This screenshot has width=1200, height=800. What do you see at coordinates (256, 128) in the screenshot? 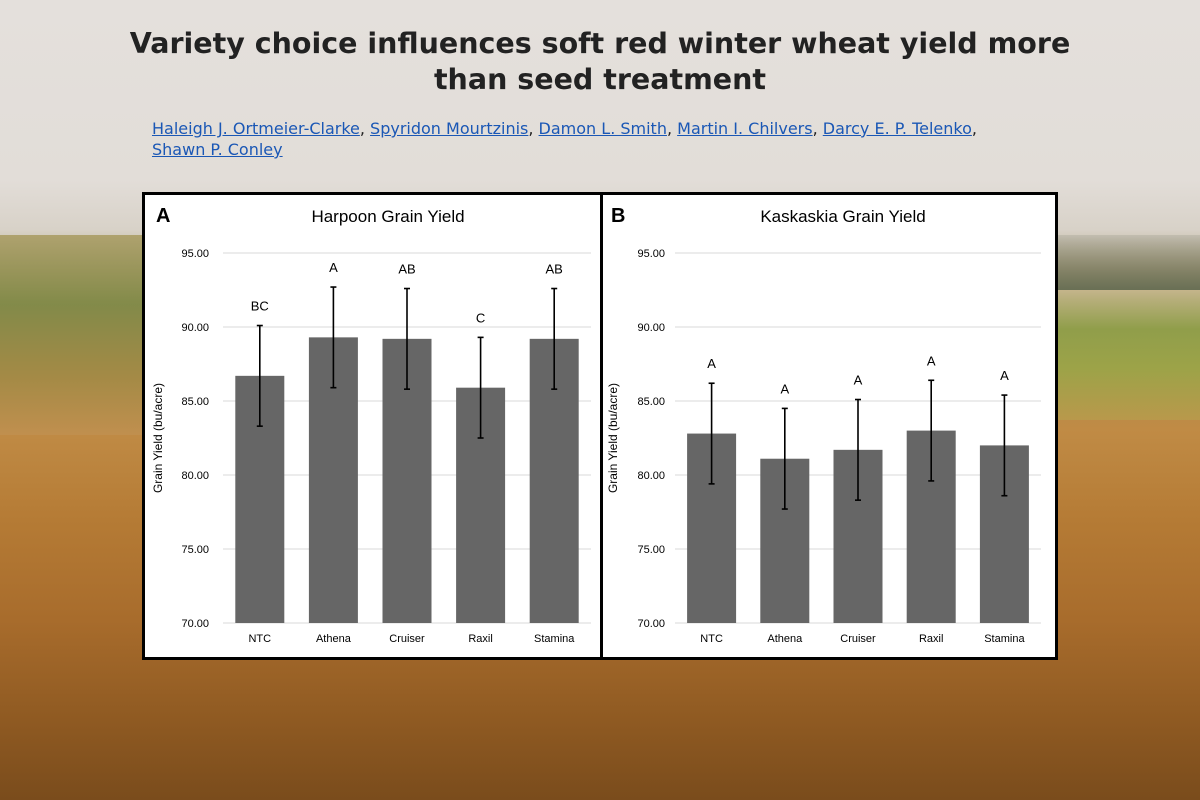
I see `author-link: Haleigh J. Ortmeier-Clarke` at bounding box center [256, 128].